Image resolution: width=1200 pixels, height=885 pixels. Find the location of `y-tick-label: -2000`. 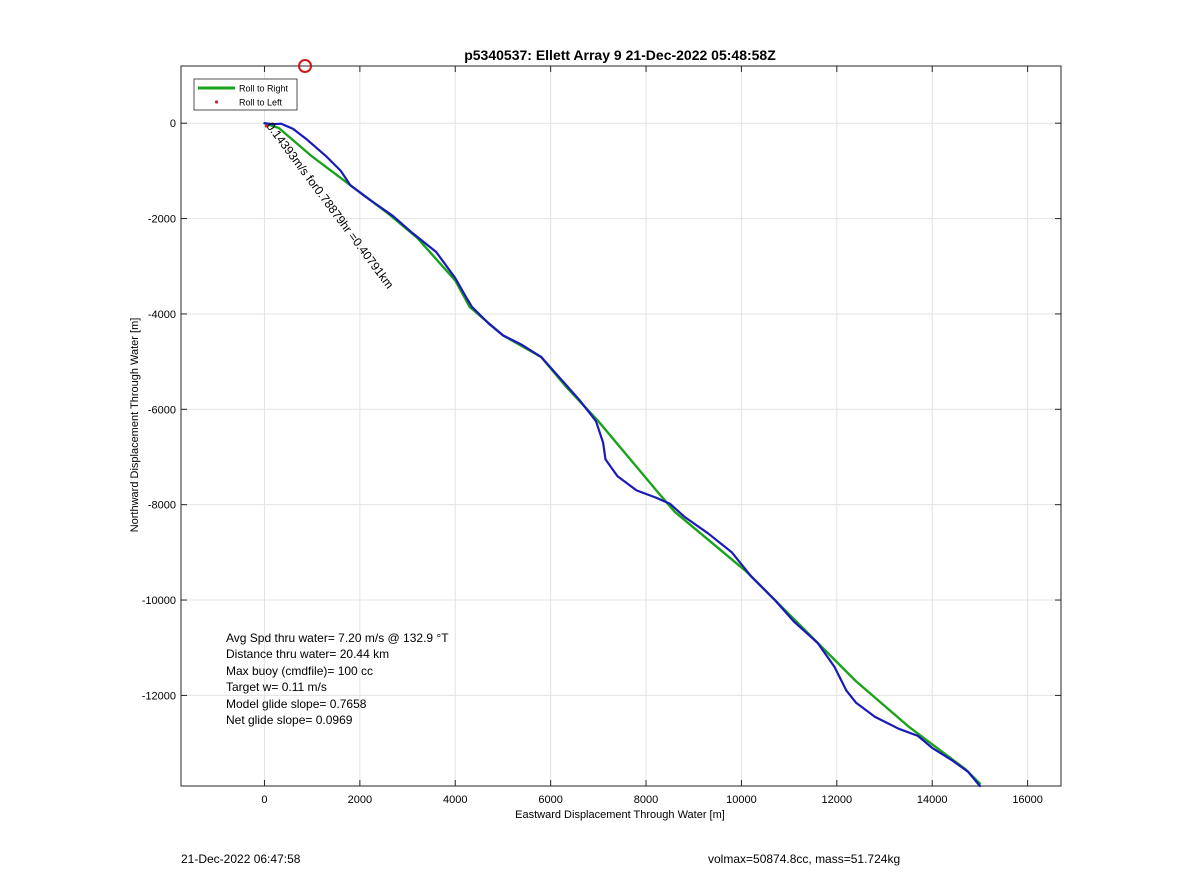

y-tick-label: -2000 is located at coordinates (162, 220).